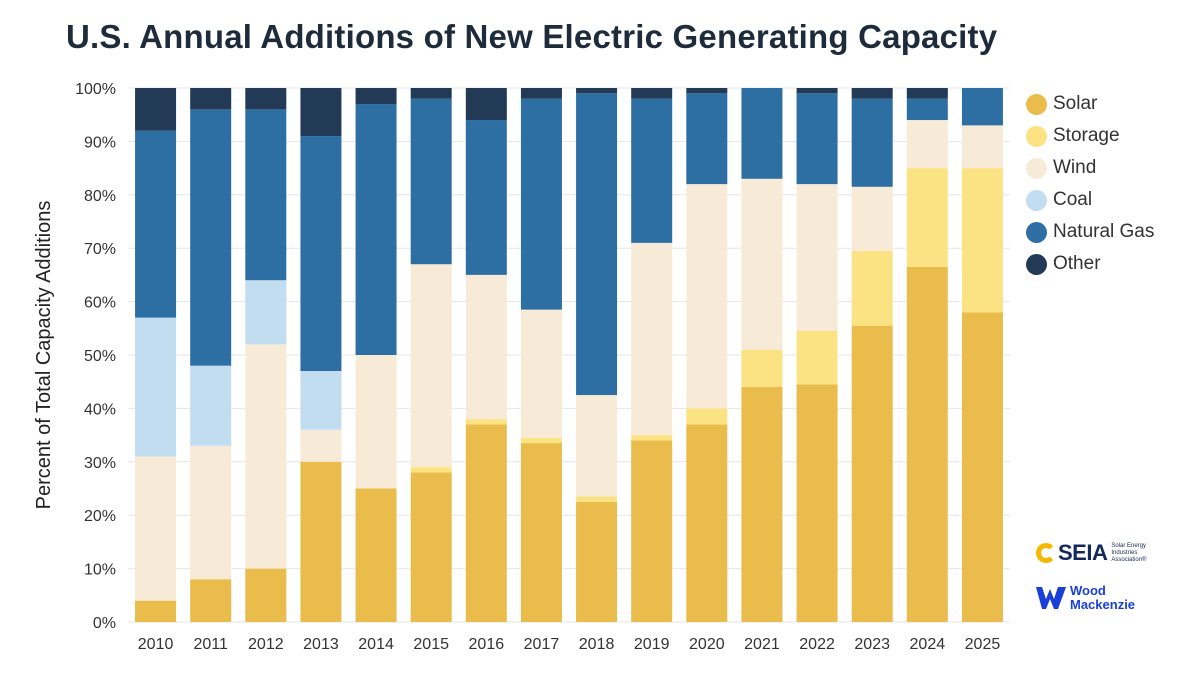  What do you see at coordinates (100, 303) in the screenshot?
I see `y-tick-label: 60%` at bounding box center [100, 303].